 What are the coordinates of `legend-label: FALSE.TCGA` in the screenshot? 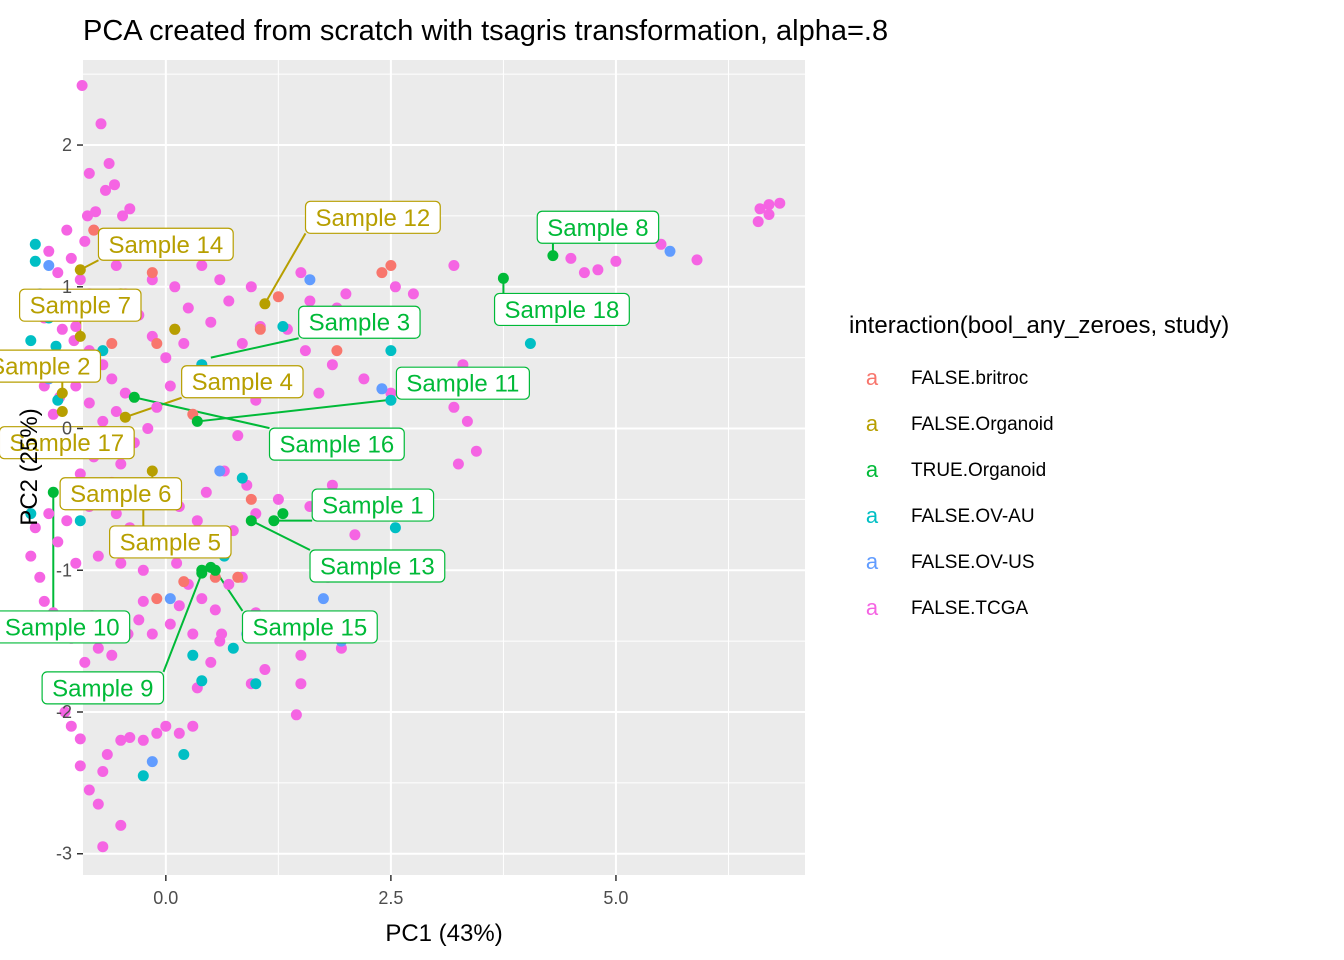 It's located at (970, 608).